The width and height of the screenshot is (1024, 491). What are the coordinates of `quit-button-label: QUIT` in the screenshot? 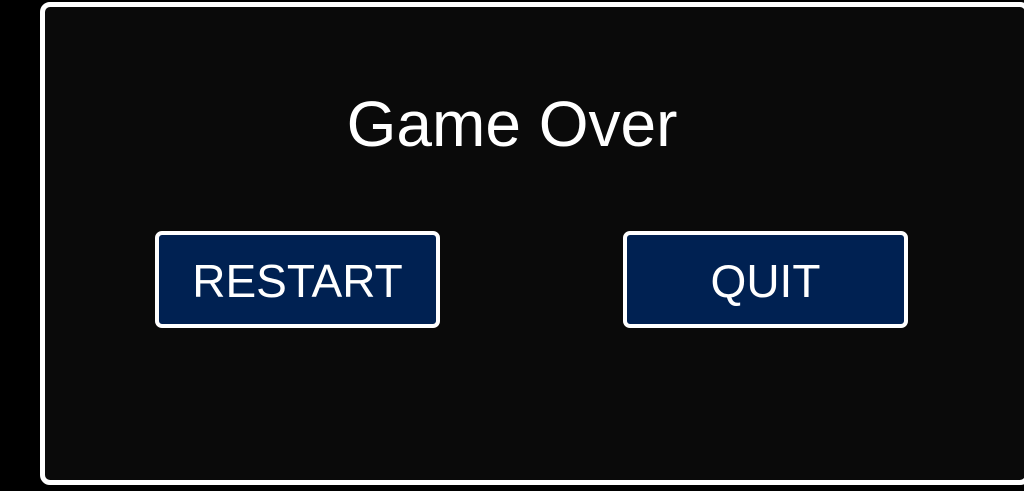 It's located at (765, 280).